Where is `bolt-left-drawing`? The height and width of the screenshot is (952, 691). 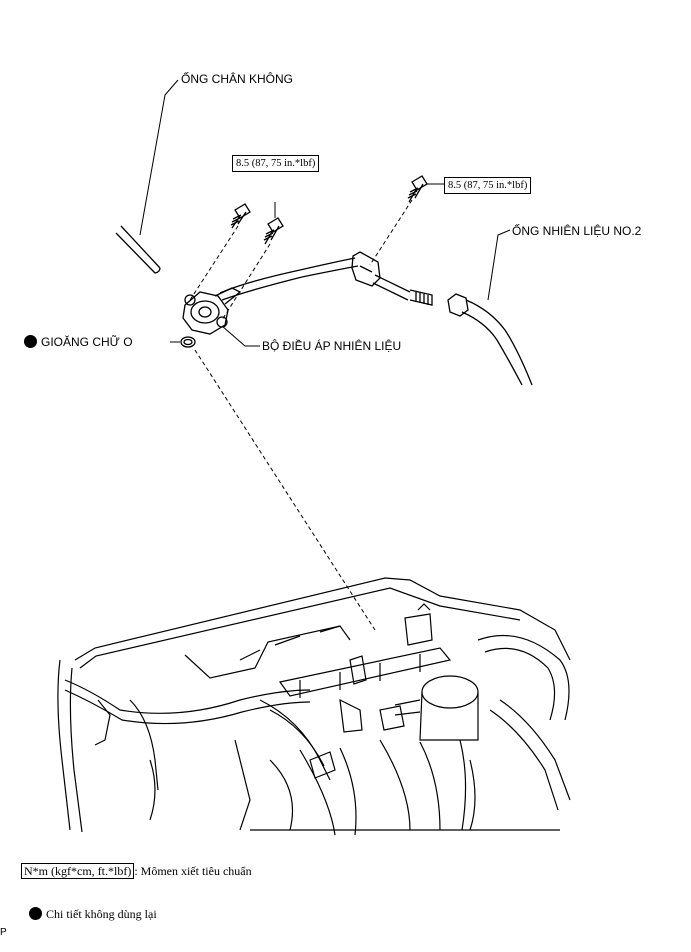 bolt-left-drawing is located at coordinates (240, 216).